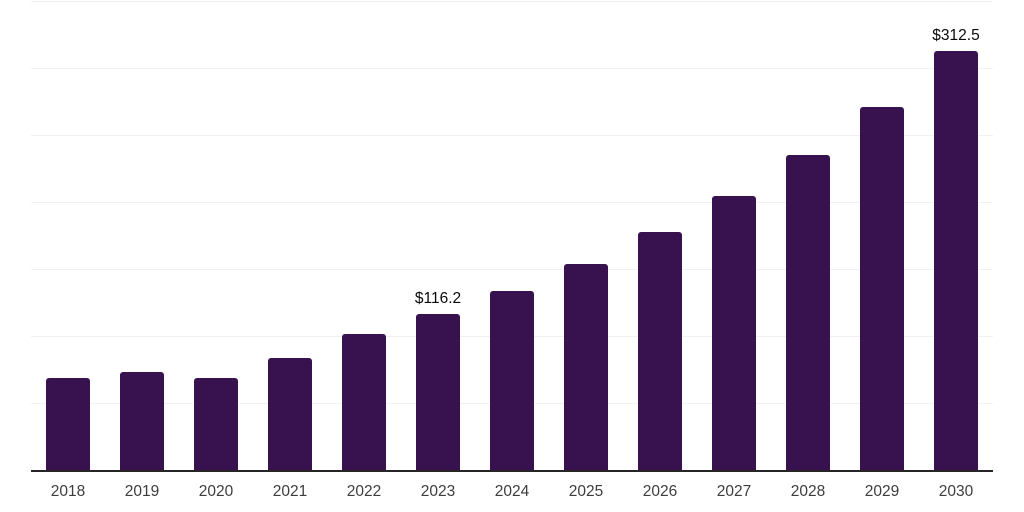 The width and height of the screenshot is (1024, 512). Describe the element at coordinates (808, 312) in the screenshot. I see `bar-2028` at that location.